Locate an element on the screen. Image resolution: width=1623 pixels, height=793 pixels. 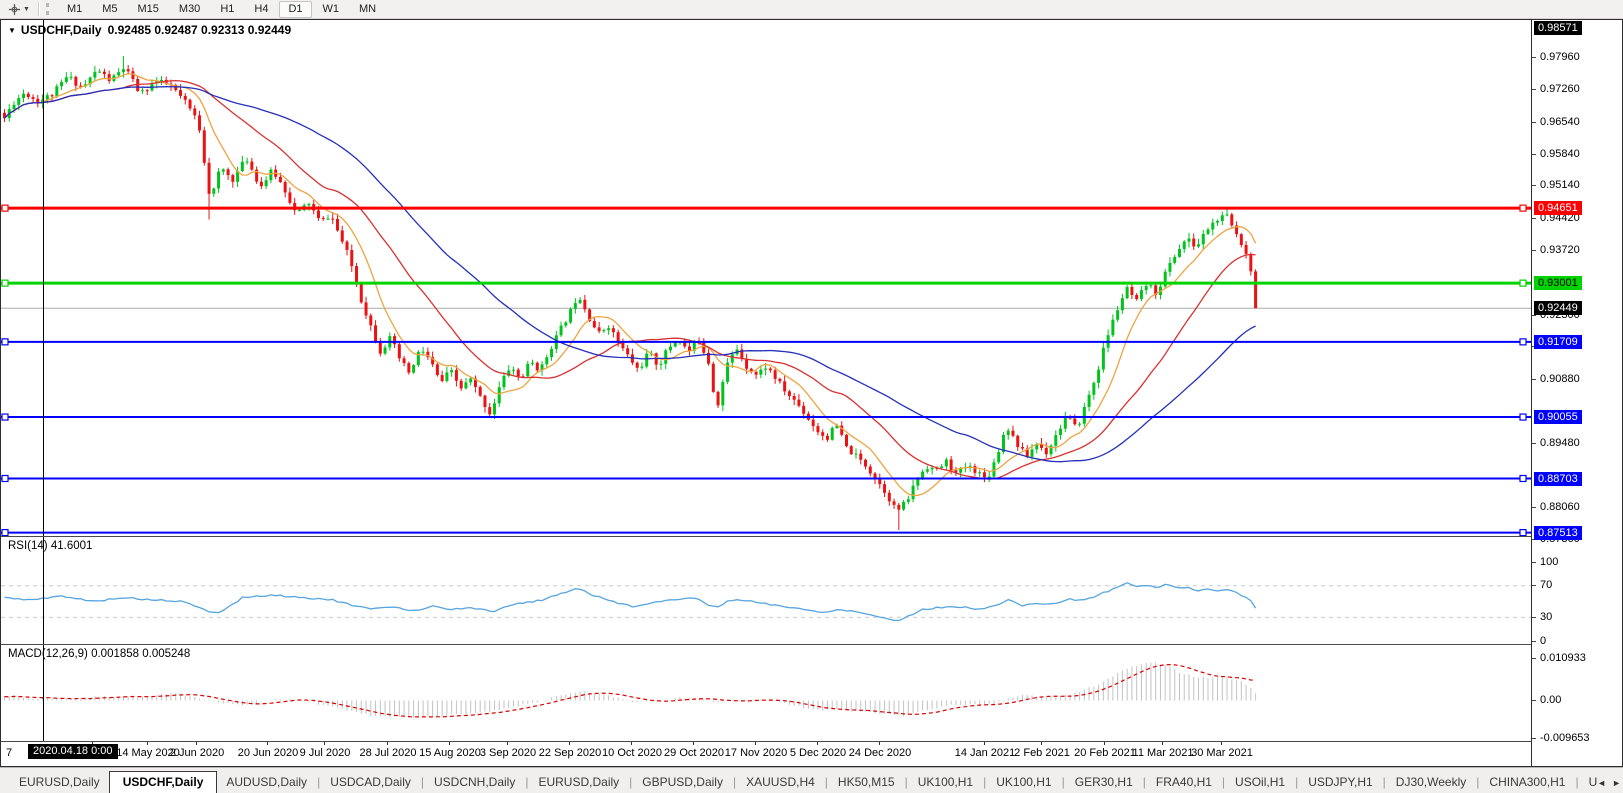
date-label-clipped: 7 is located at coordinates (9, 753).